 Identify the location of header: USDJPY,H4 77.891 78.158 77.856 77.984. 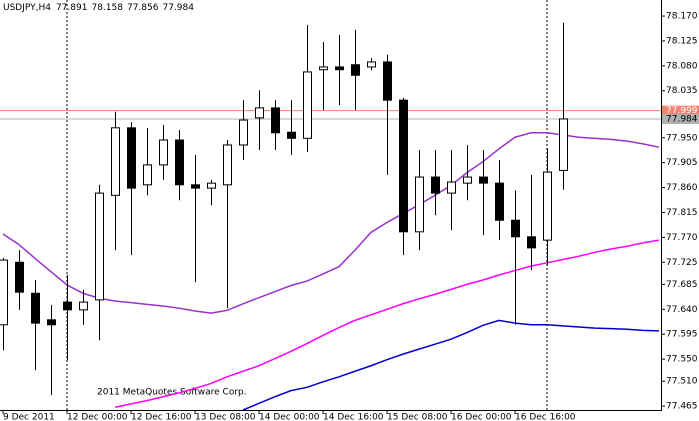
(98, 8).